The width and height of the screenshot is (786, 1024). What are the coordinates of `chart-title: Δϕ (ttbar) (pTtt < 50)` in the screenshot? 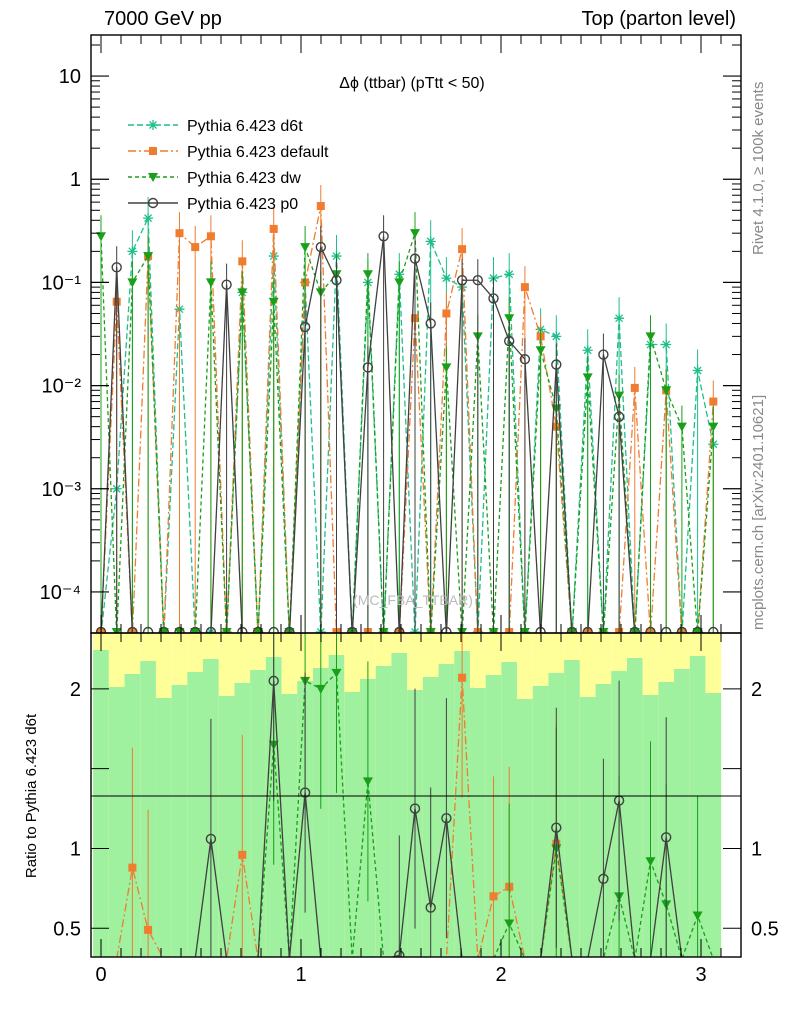 It's located at (411, 83).